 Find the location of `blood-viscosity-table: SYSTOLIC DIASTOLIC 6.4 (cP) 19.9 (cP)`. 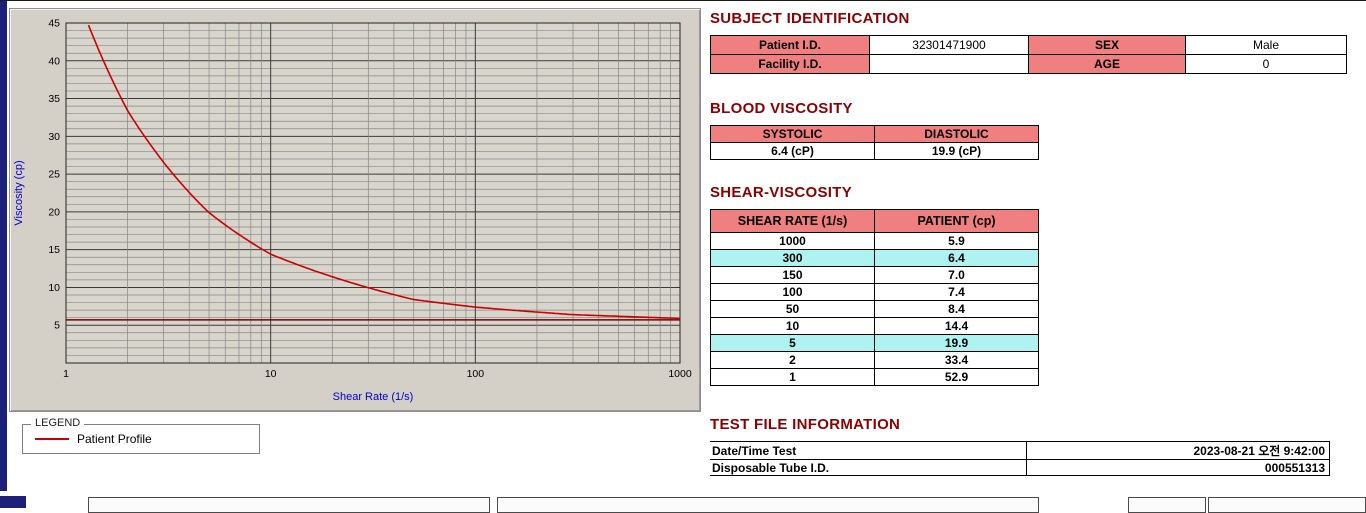

blood-viscosity-table: SYSTOLIC DIASTOLIC 6.4 (cP) 19.9 (cP) is located at coordinates (874, 142).